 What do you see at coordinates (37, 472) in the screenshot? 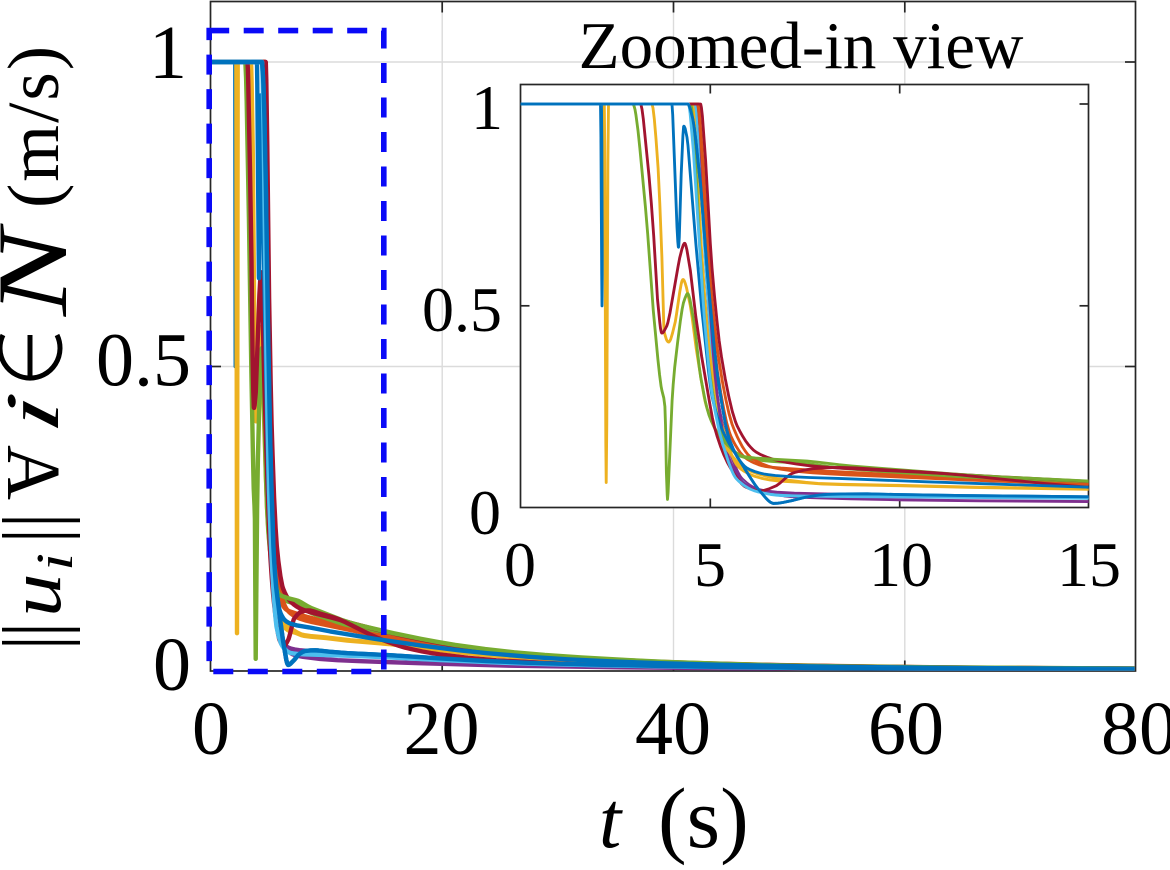
I see `svg-text: A` at bounding box center [37, 472].